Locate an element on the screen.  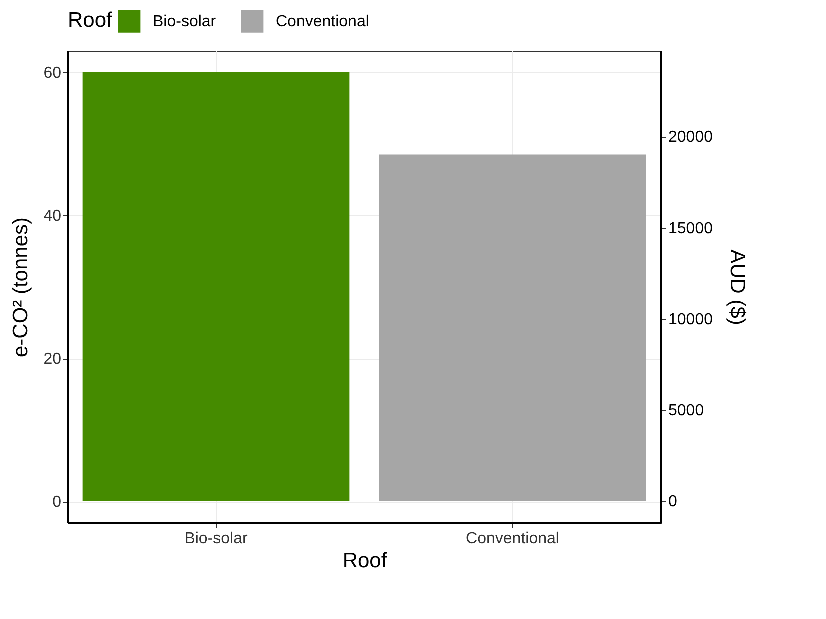
y2-tick-label: 5000 is located at coordinates (686, 411).